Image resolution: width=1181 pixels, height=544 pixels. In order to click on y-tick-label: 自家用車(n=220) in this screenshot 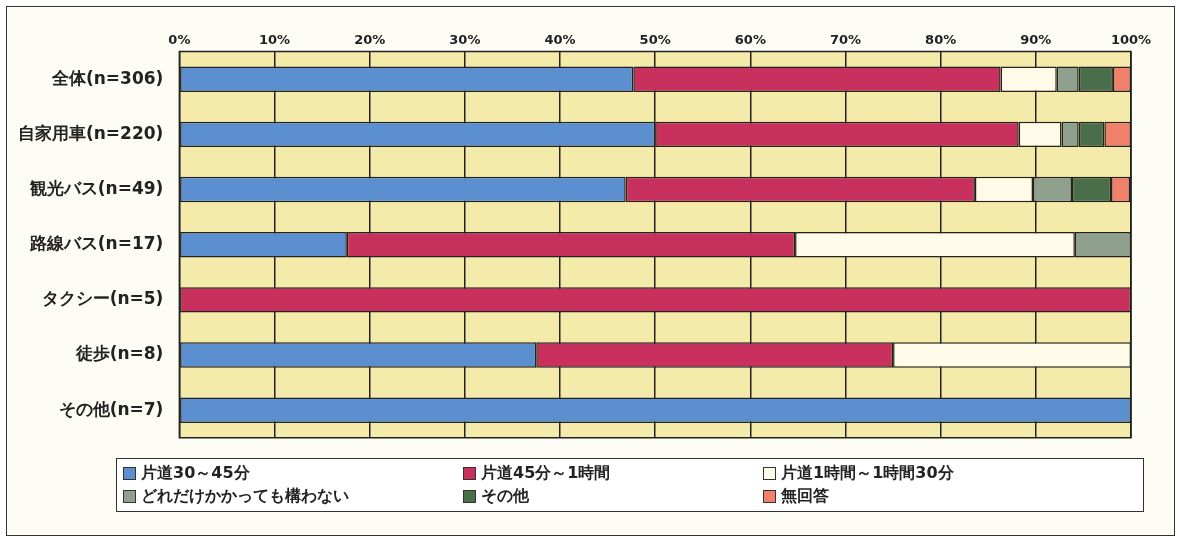, I will do `click(91, 132)`.